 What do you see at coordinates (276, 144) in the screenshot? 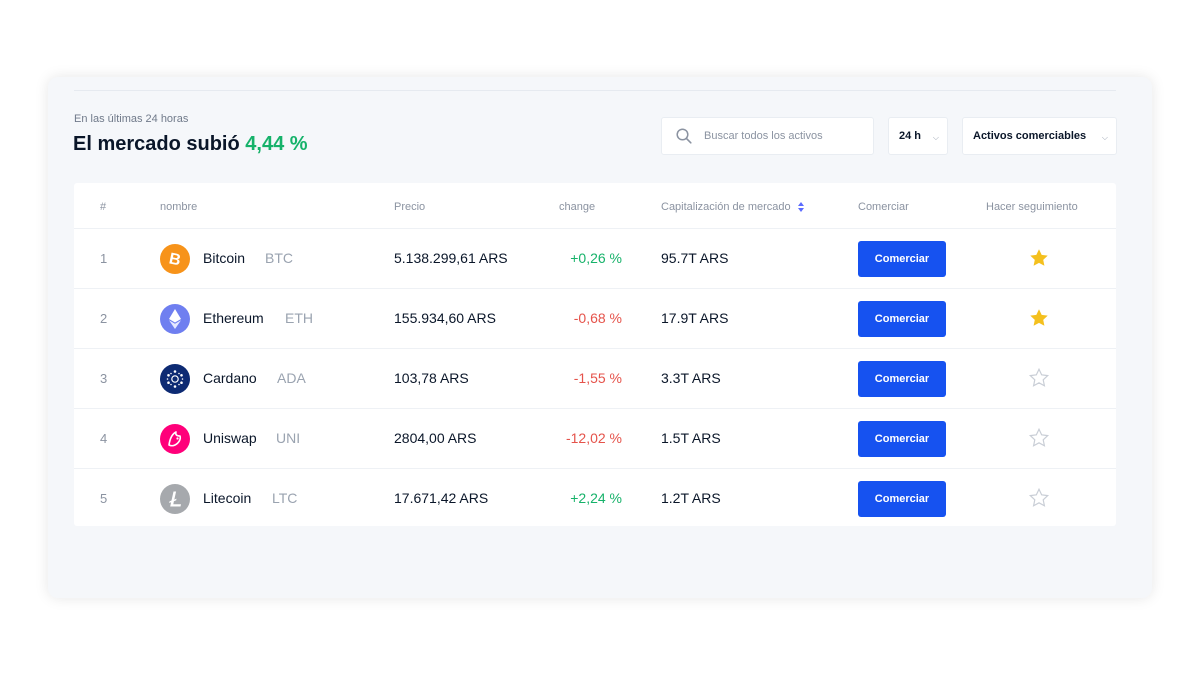
I see `headline-percent: 4,44 %` at bounding box center [276, 144].